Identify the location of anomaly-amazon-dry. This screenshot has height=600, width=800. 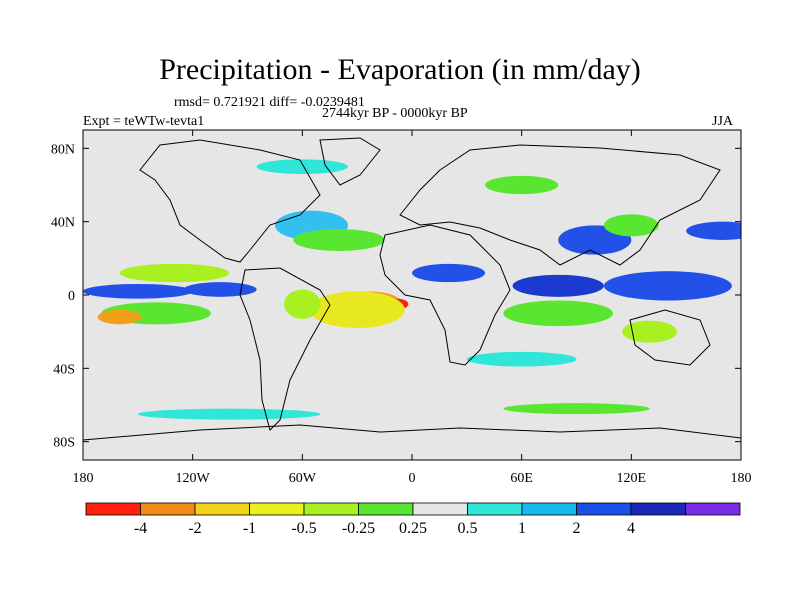
(302, 304).